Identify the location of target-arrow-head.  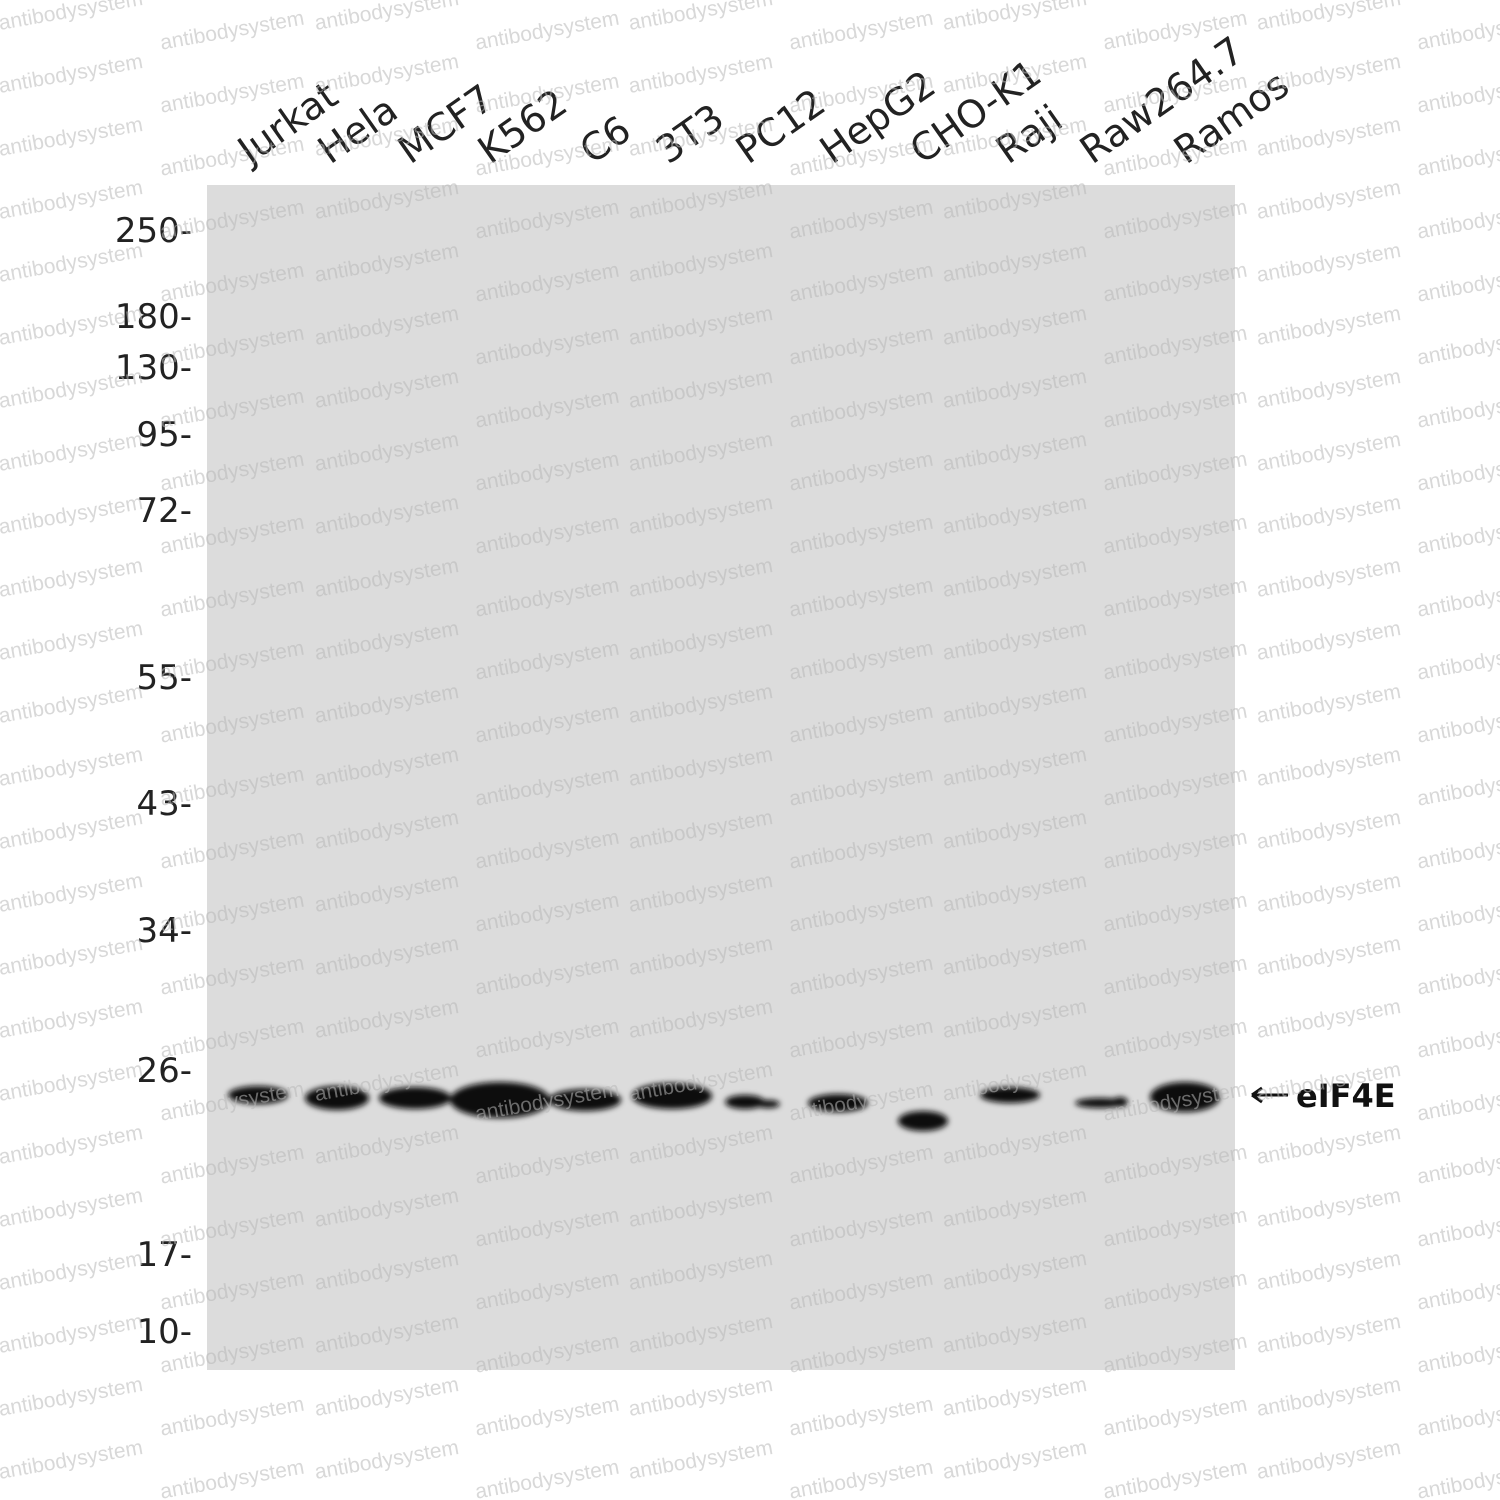
(1257, 1095).